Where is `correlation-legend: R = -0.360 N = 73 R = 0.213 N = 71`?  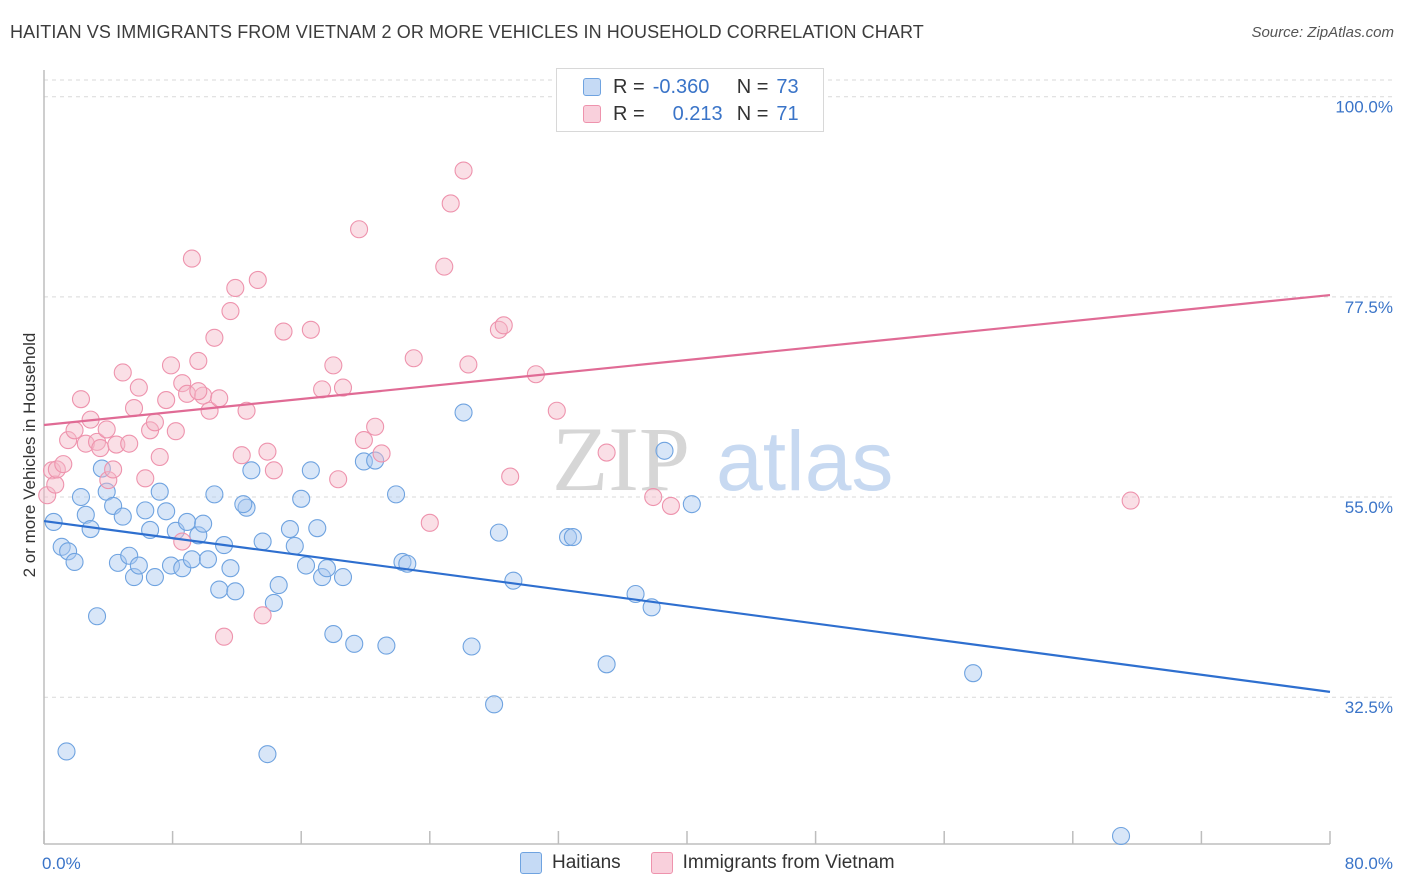 correlation-legend: R = -0.360 N = 73 R = 0.213 N = 71 is located at coordinates (690, 100).